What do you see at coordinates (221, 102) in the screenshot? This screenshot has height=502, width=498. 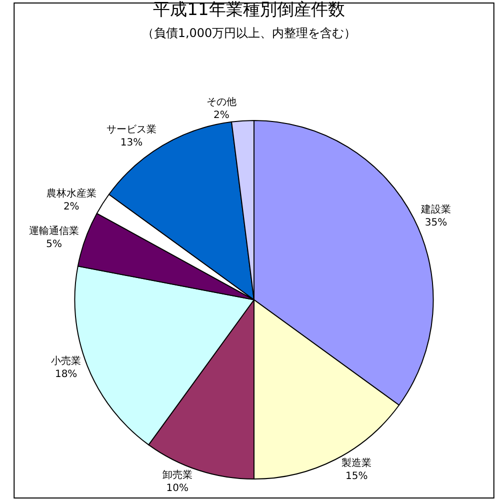 I see `slice-label: その他` at bounding box center [221, 102].